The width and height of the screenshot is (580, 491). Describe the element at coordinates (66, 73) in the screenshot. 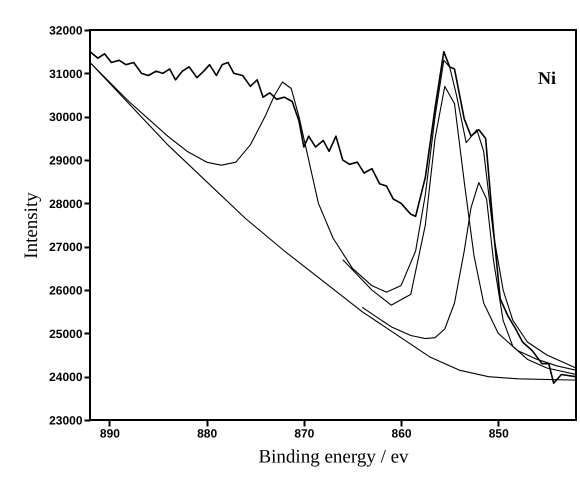

I see `y-tick-label: 31000` at that location.